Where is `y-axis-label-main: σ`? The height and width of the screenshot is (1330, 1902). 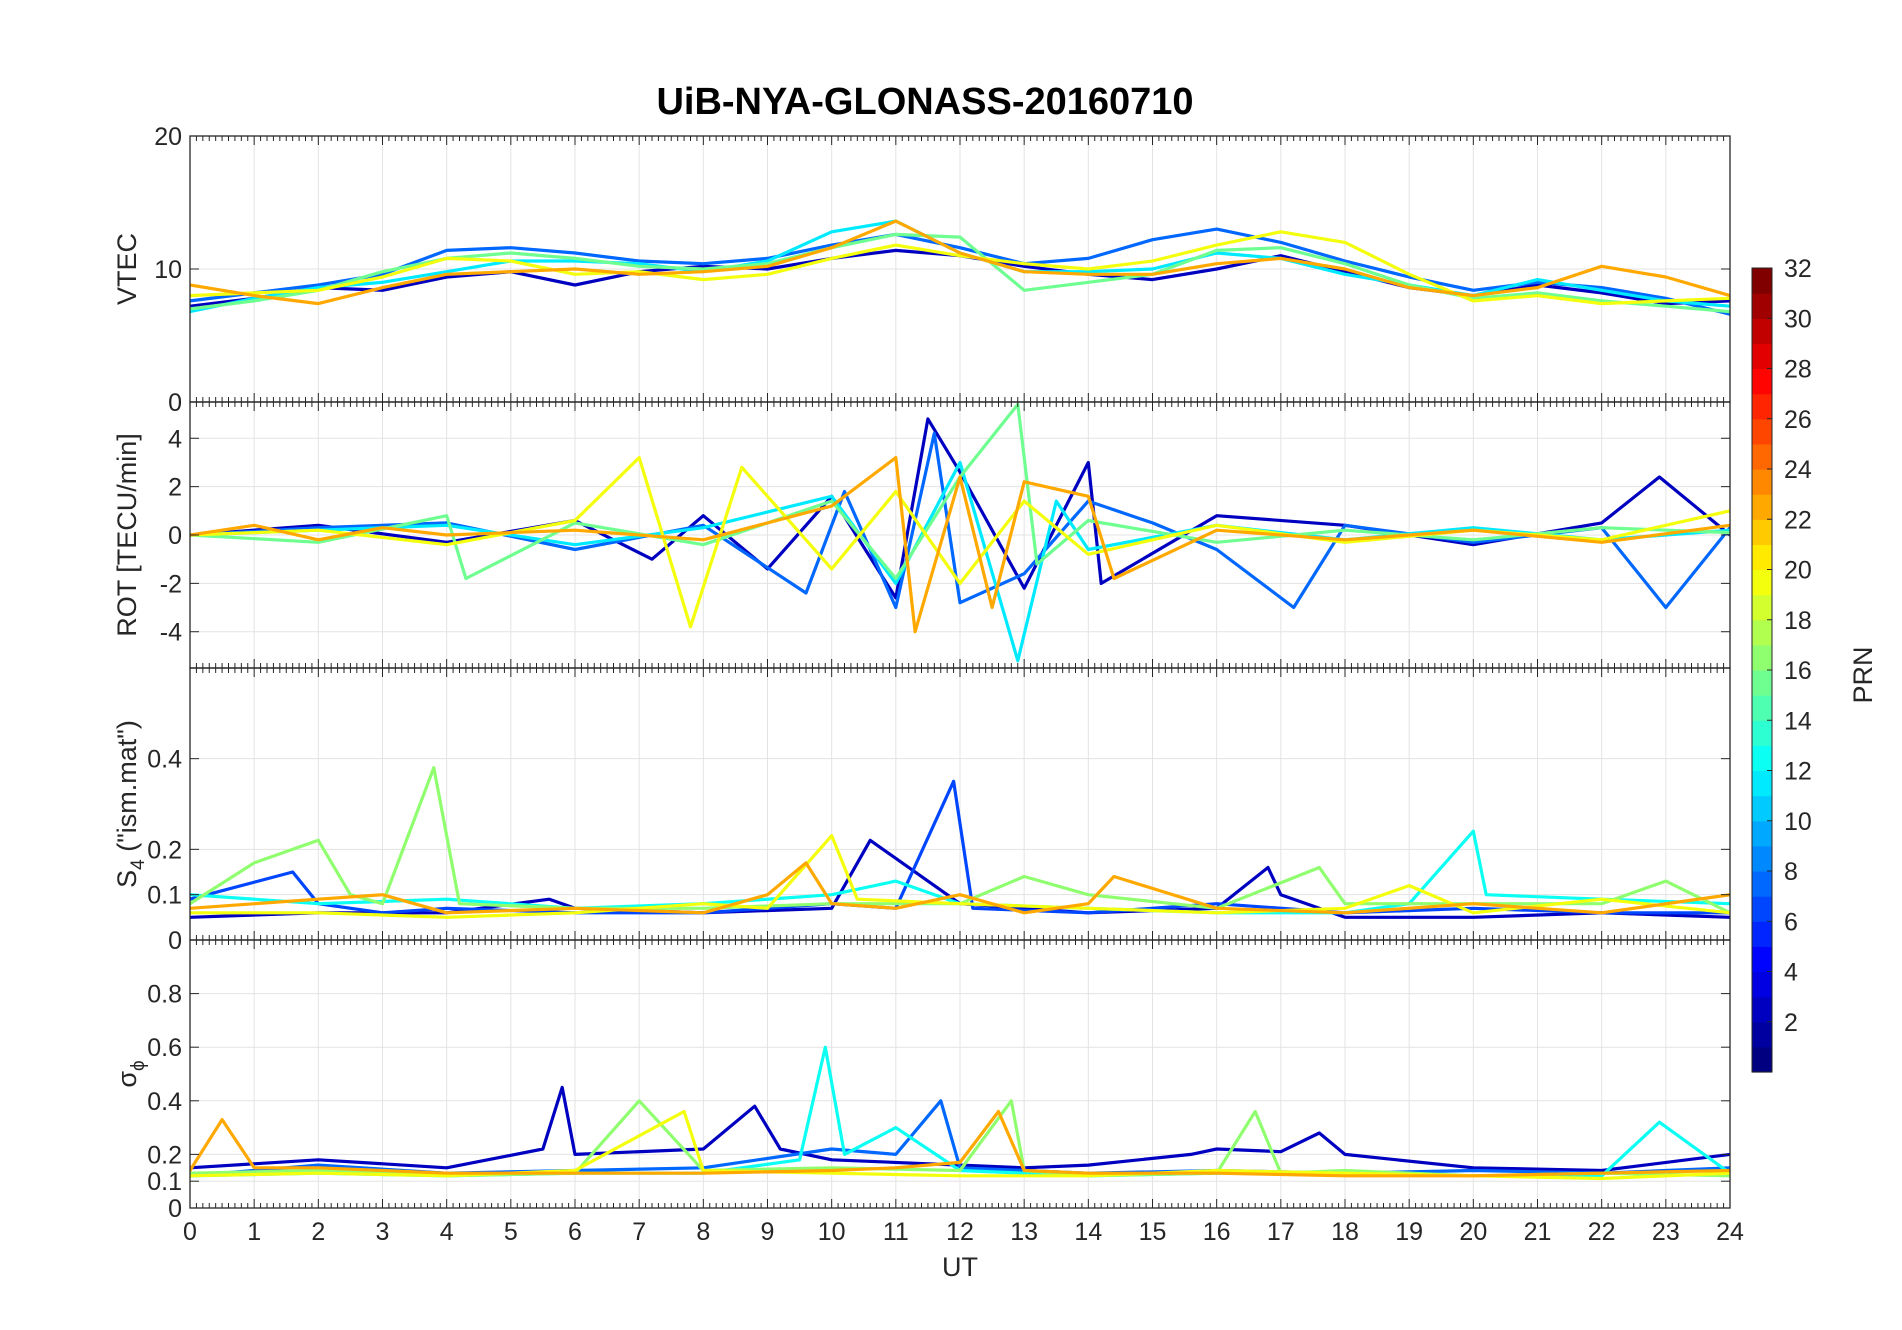 y-axis-label-main: σ is located at coordinates (127, 1079).